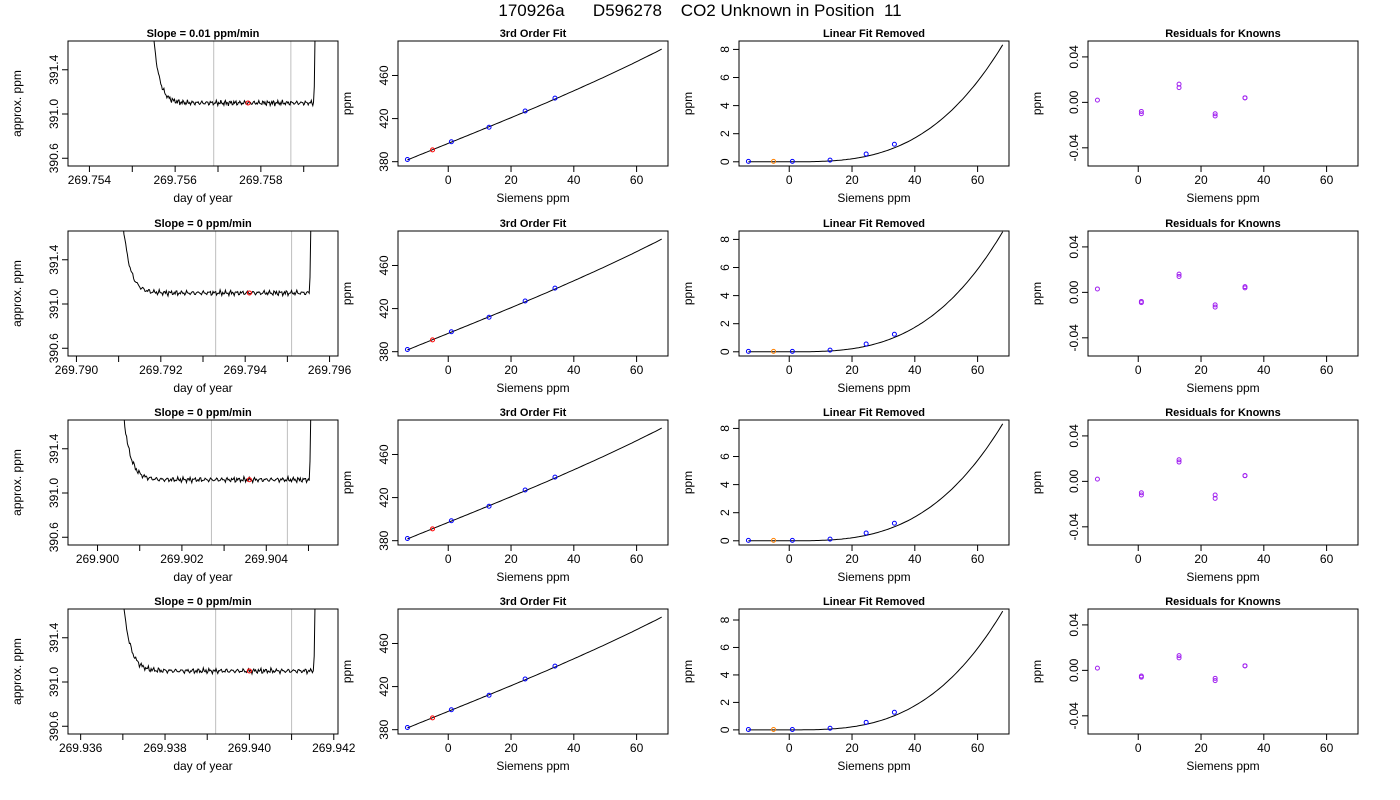 This screenshot has width=1400, height=800. Describe the element at coordinates (217, 264) in the screenshot. I see `trace-line` at that location.